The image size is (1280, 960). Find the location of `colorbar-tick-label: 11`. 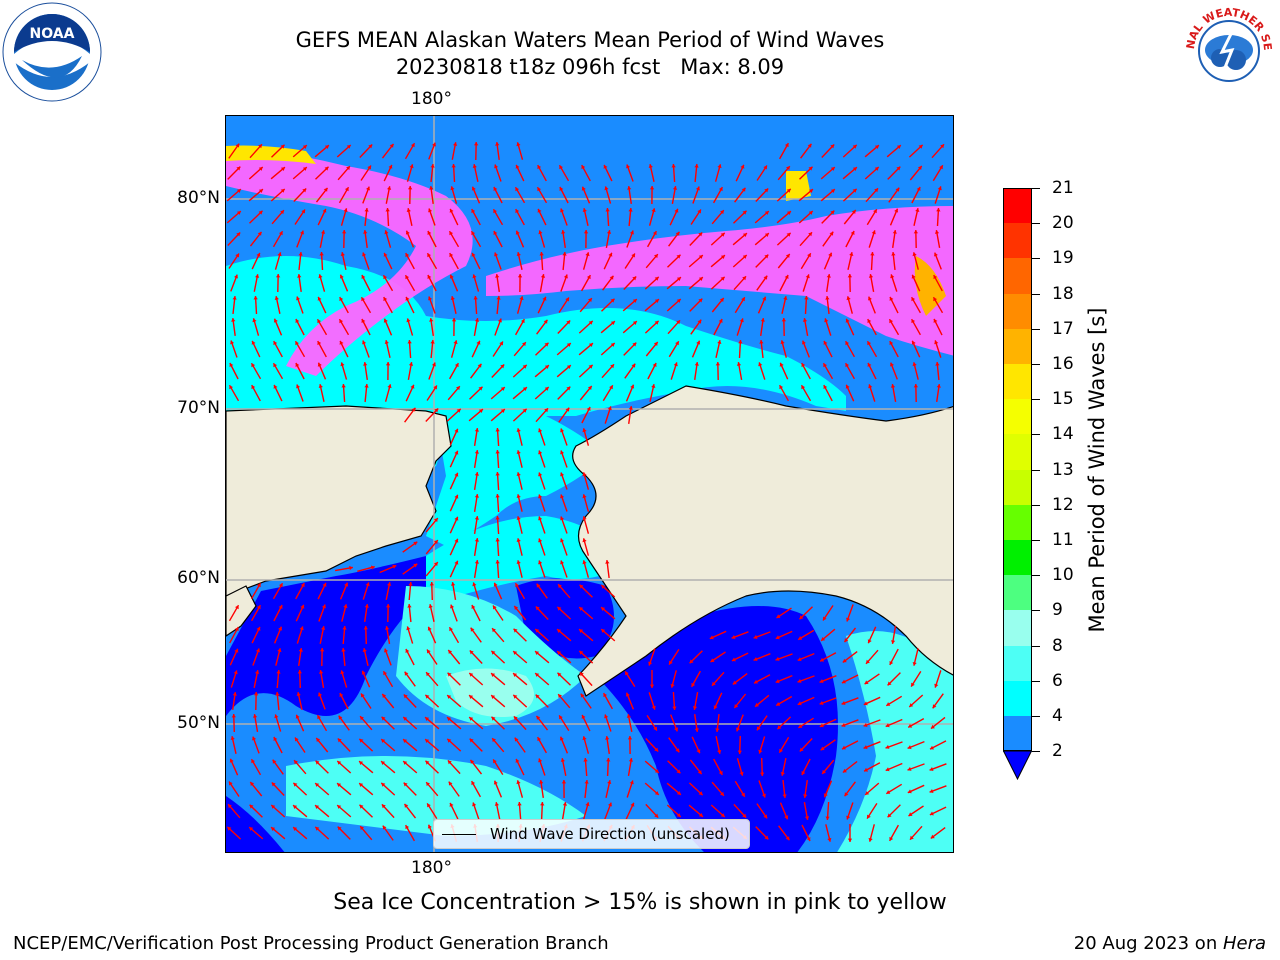

colorbar-tick-label: 11 is located at coordinates (1063, 540).